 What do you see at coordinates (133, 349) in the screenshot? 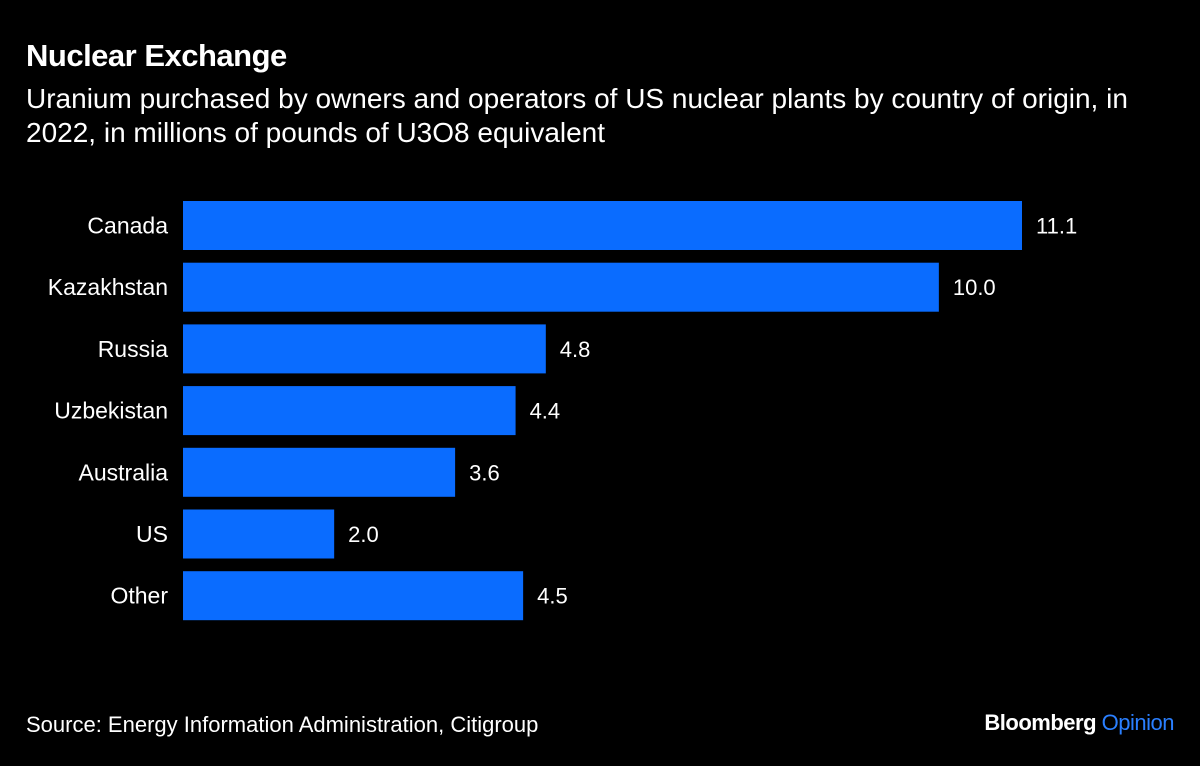
I see `category-label: Russia` at bounding box center [133, 349].